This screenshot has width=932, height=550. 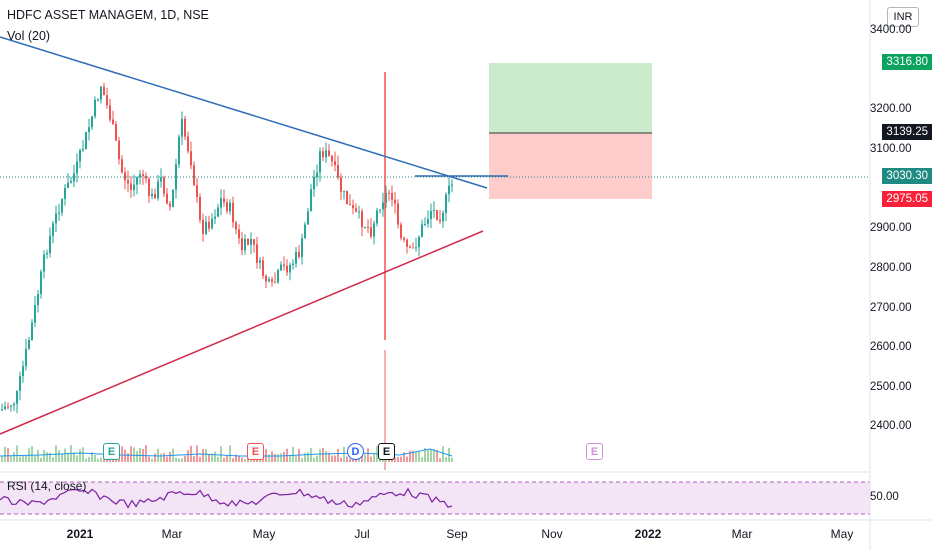 I want to click on stop-price-label: 2975.05, so click(x=907, y=199).